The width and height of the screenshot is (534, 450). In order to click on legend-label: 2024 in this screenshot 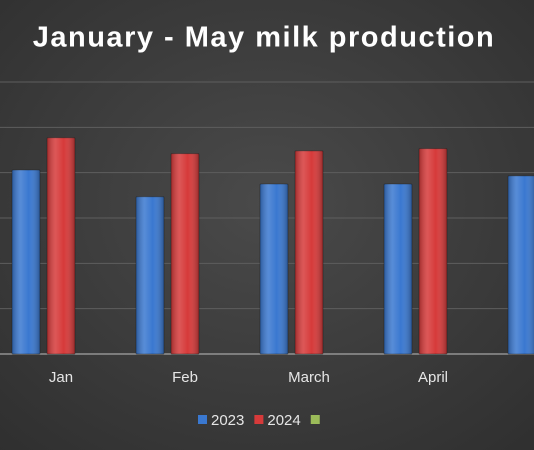, I will do `click(283, 420)`.